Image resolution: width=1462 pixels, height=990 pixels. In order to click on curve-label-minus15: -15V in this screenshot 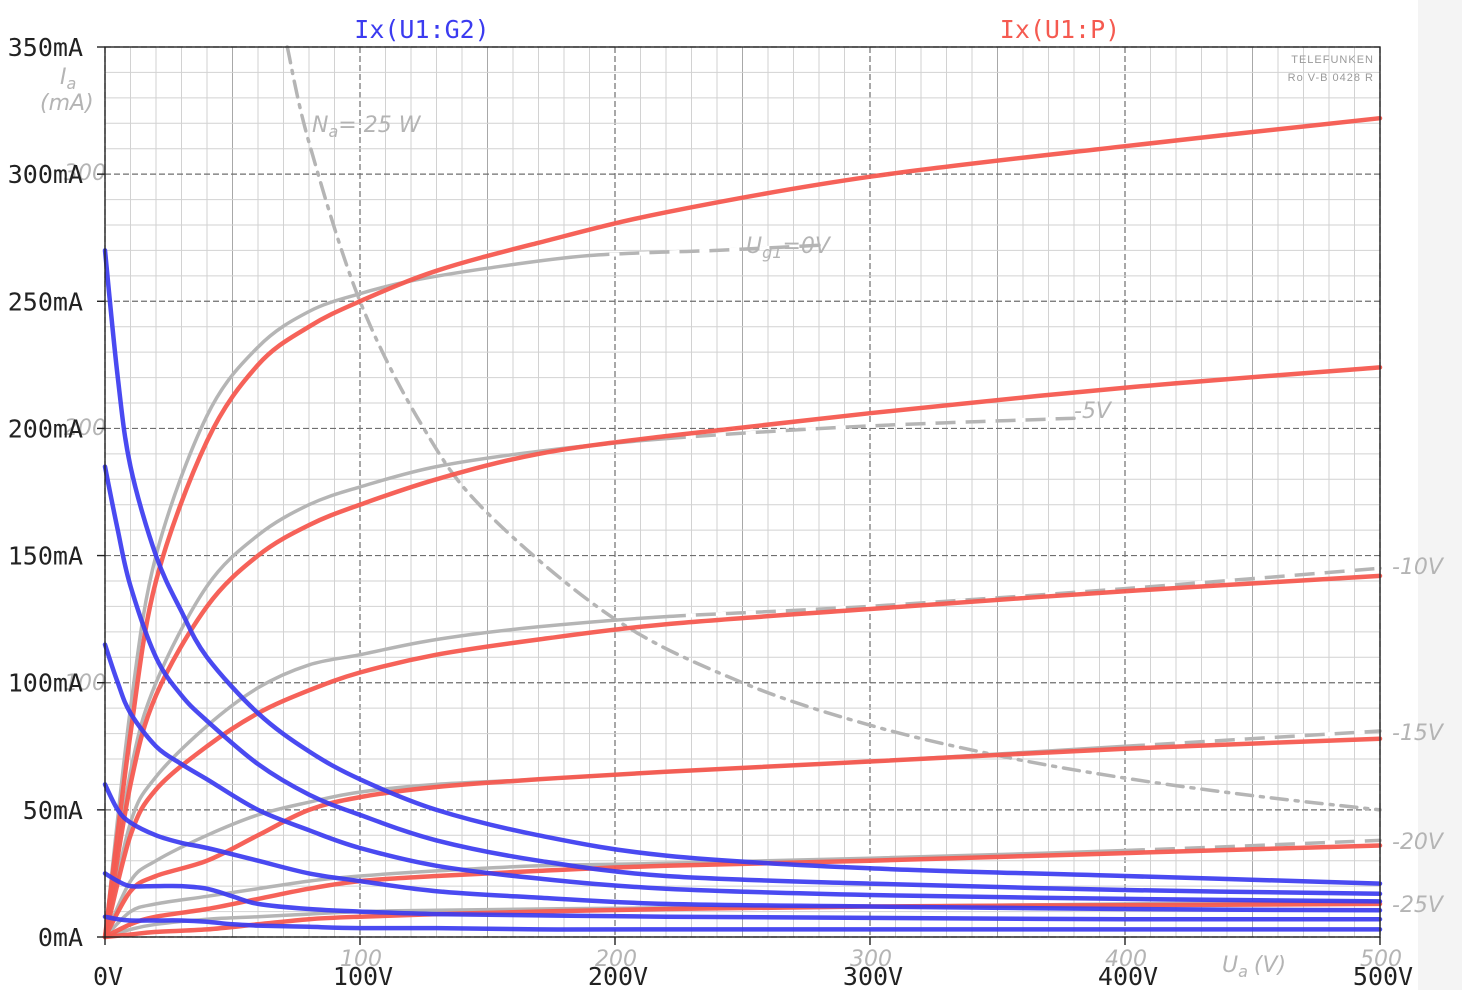, I will do `click(1418, 733)`.